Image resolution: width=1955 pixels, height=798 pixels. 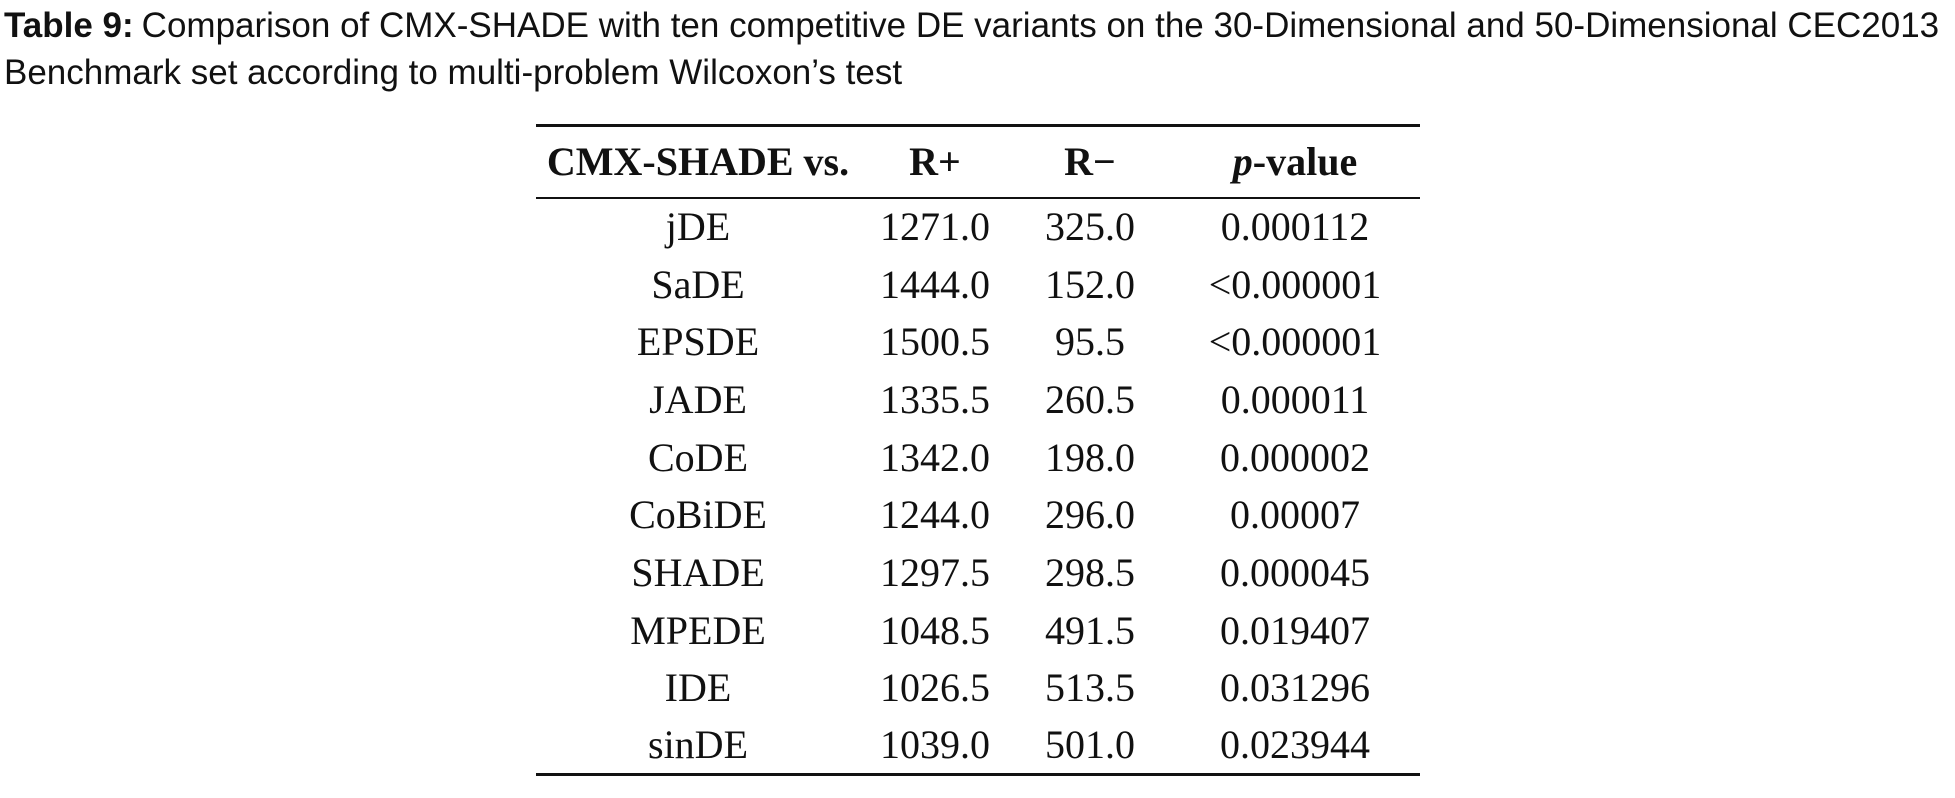 I want to click on value-cell: 1500.5, so click(x=935, y=342).